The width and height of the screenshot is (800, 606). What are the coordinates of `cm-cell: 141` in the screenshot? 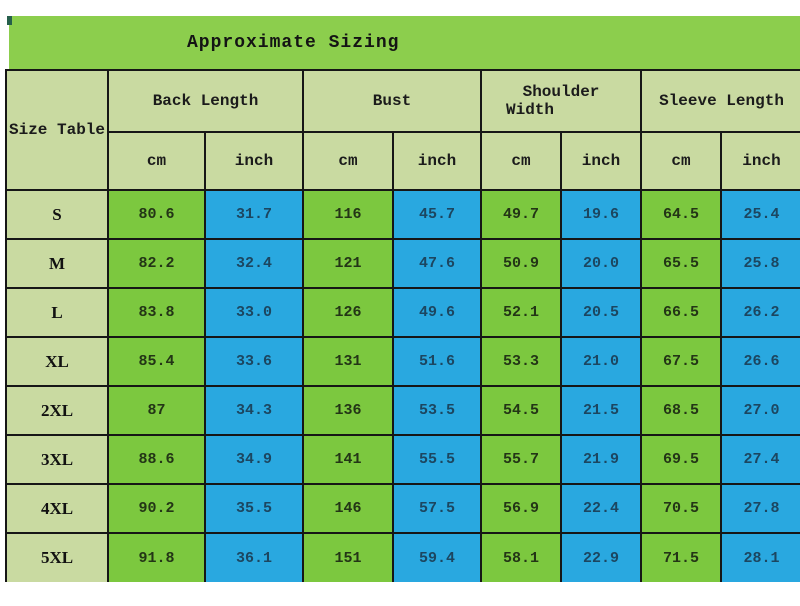 It's located at (348, 459).